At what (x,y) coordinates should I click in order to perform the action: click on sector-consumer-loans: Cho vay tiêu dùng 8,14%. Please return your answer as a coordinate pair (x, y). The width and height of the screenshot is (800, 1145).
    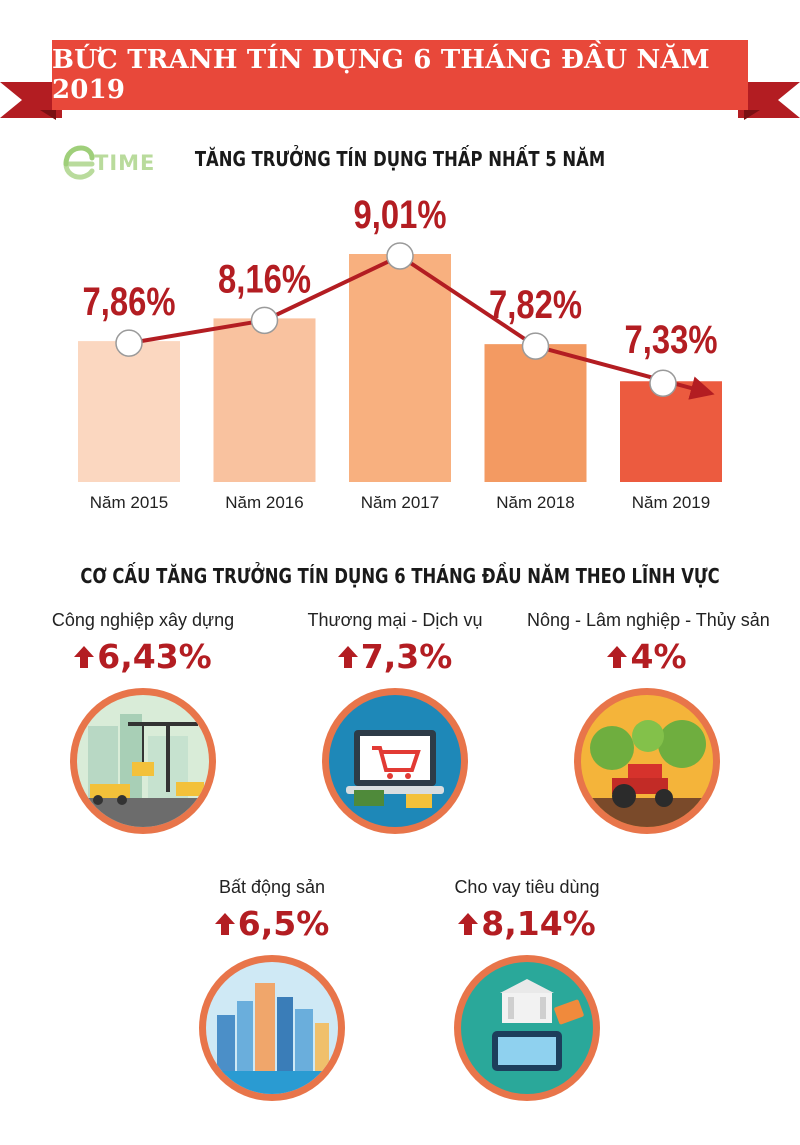
    Looking at the image, I should click on (527, 992).